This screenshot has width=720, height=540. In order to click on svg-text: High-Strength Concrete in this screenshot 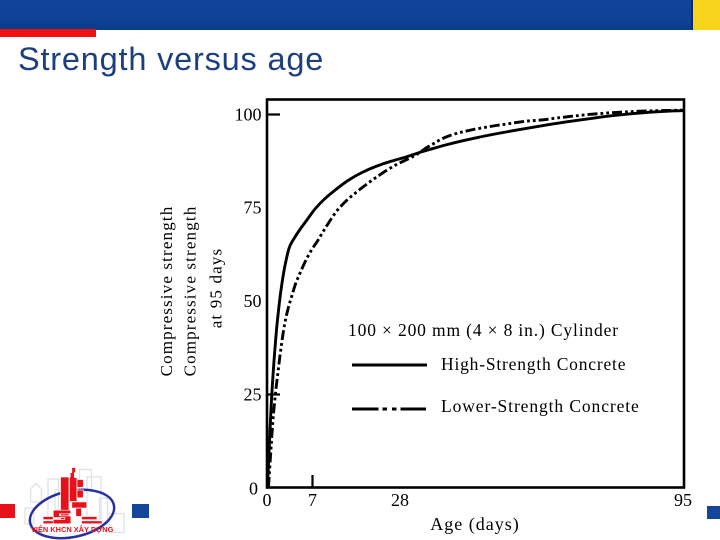, I will do `click(533, 364)`.